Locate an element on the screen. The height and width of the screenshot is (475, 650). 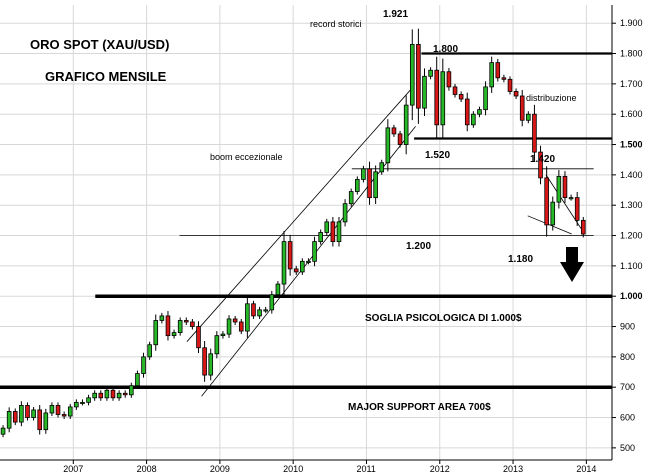
y-tick-label: 1.300 is located at coordinates (631, 205).